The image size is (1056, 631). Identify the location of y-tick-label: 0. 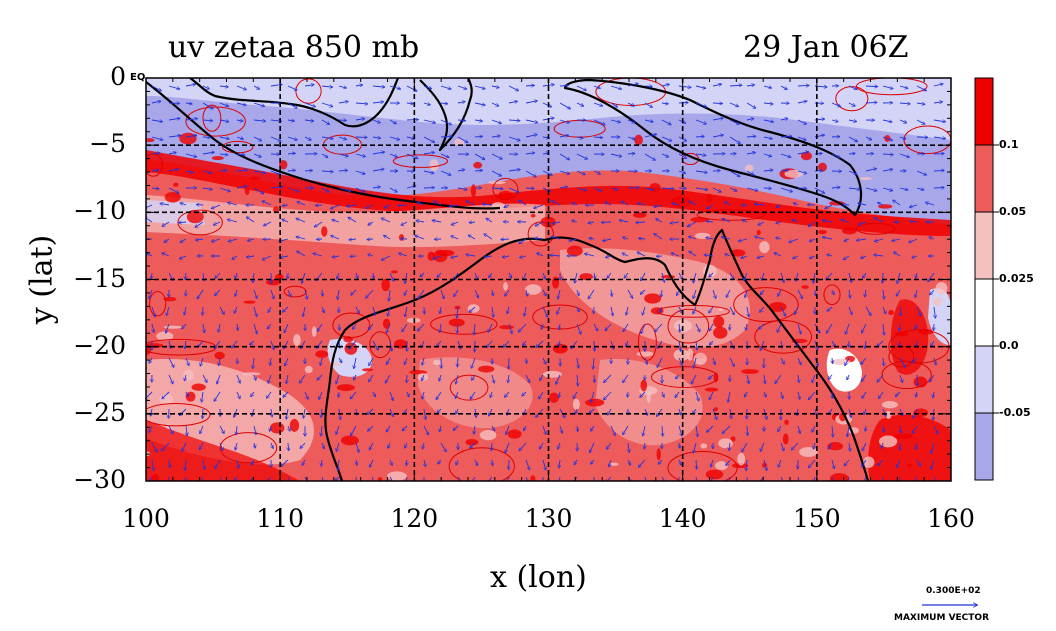
(118, 76).